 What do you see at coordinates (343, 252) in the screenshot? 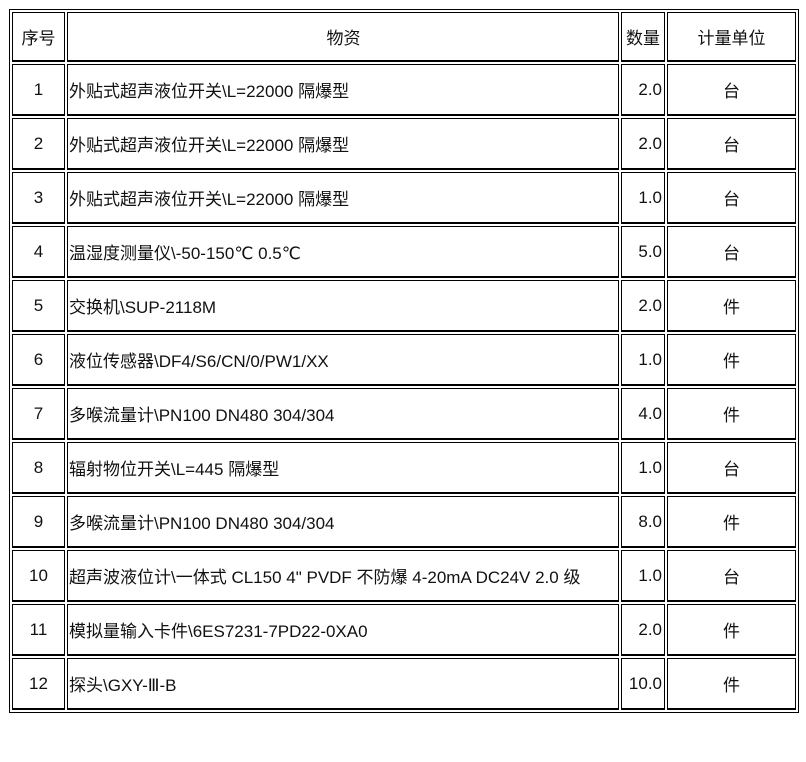
I see `cell-material: 温湿度测量仪\-50-150℃ 0.5℃` at bounding box center [343, 252].